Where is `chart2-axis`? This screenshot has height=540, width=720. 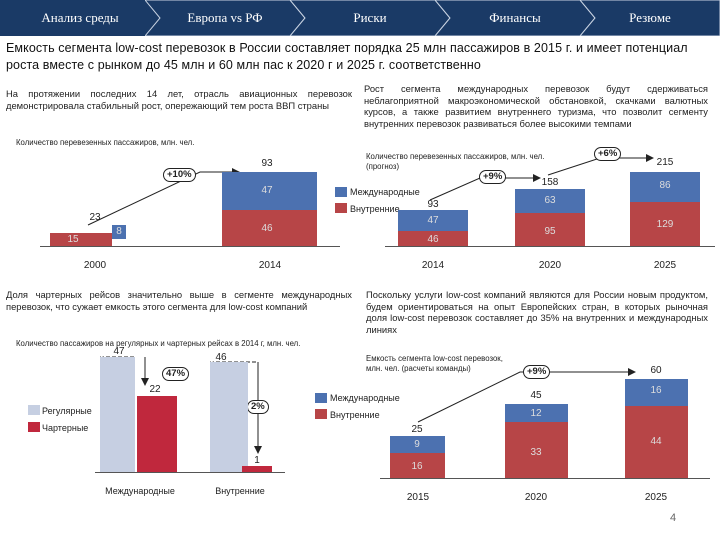 chart2-axis is located at coordinates (550, 246).